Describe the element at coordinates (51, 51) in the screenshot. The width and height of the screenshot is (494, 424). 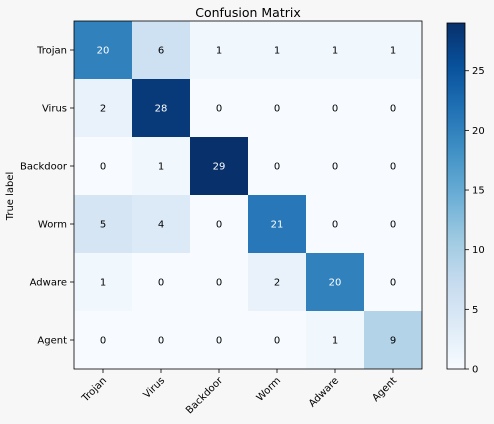
I see `y-tick-label: Trojan` at that location.